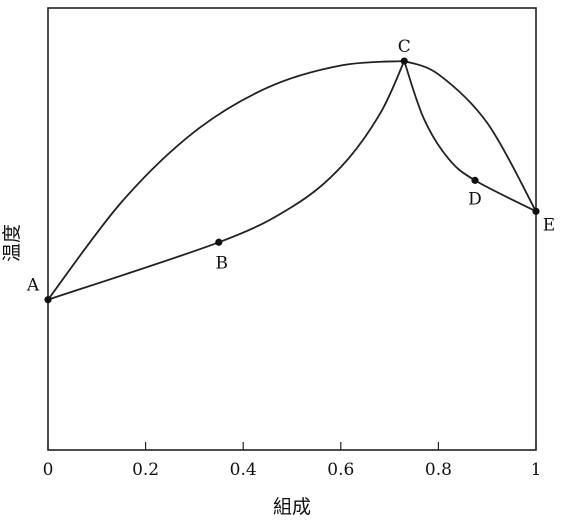 Image resolution: width=568 pixels, height=531 pixels. What do you see at coordinates (536, 211) in the screenshot?
I see `point-e-marker` at bounding box center [536, 211].